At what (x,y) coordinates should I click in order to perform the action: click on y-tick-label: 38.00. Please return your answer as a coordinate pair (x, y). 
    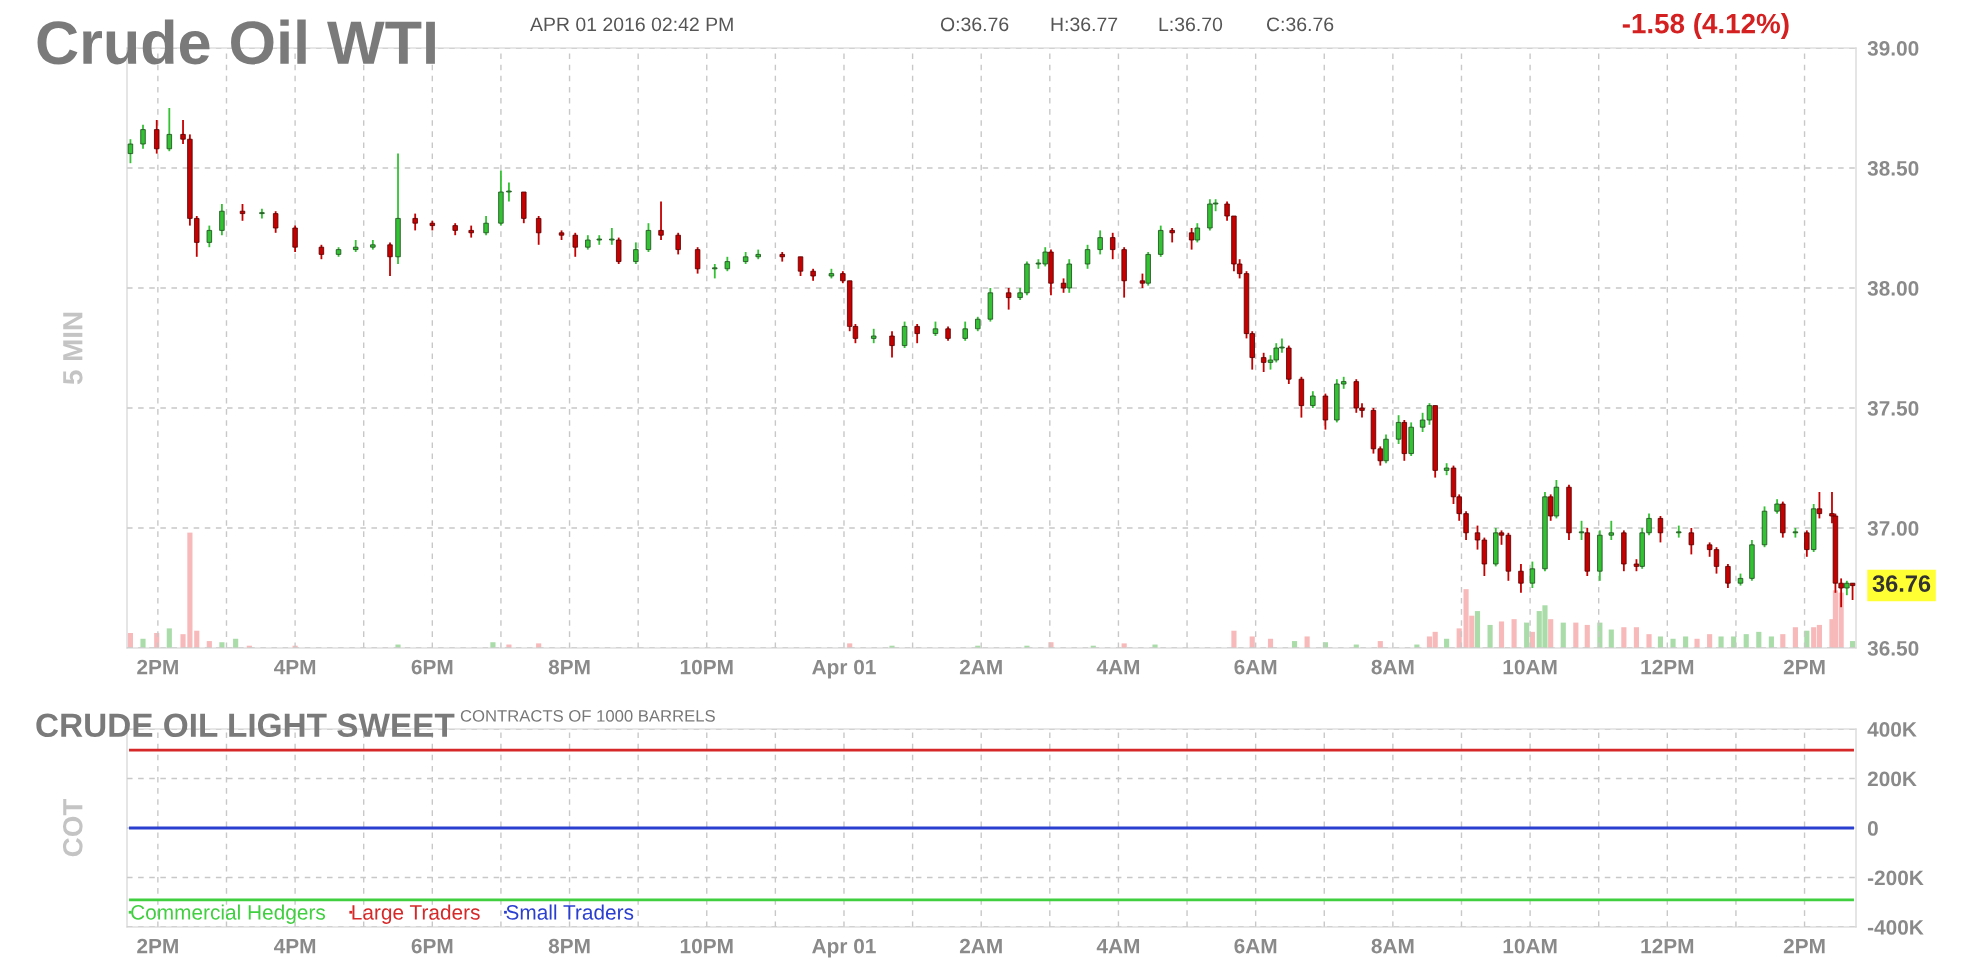
    Looking at the image, I should click on (1893, 288).